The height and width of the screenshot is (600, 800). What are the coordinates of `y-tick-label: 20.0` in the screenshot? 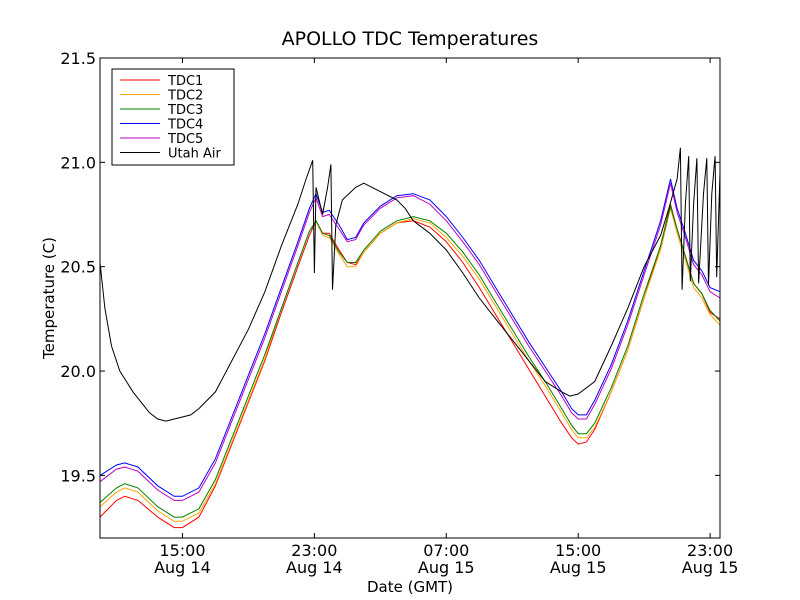 It's located at (78, 371).